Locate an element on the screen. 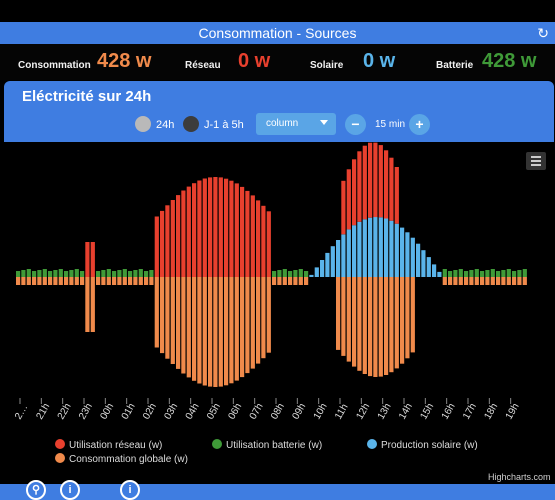 The width and height of the screenshot is (555, 500). radio-24h is located at coordinates (143, 124).